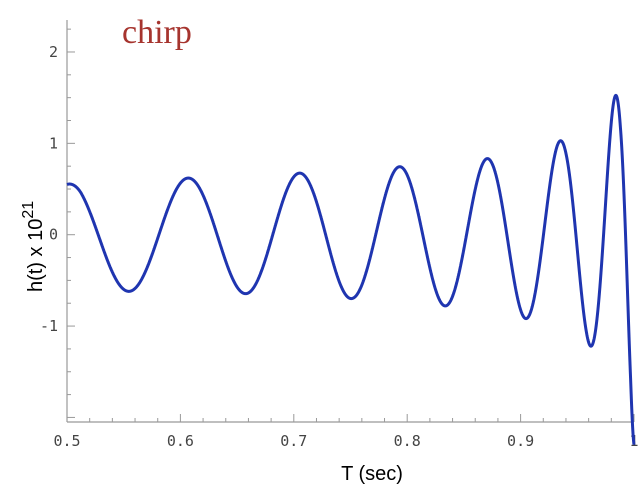 The height and width of the screenshot is (494, 640). I want to click on y-tick-label: 2, so click(53, 52).